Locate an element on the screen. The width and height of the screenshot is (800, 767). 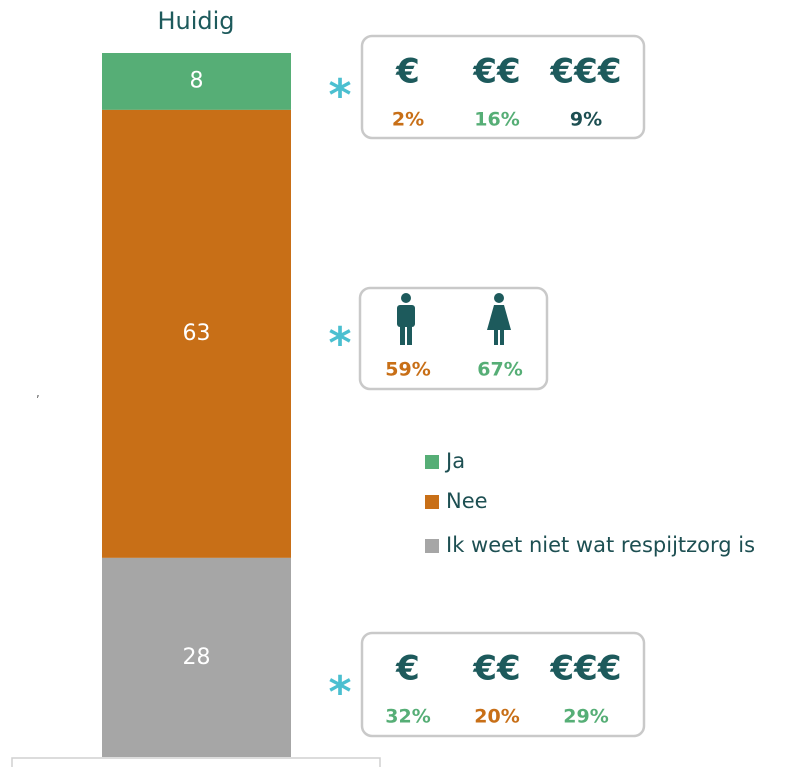
percentage: 16% is located at coordinates (496, 120).